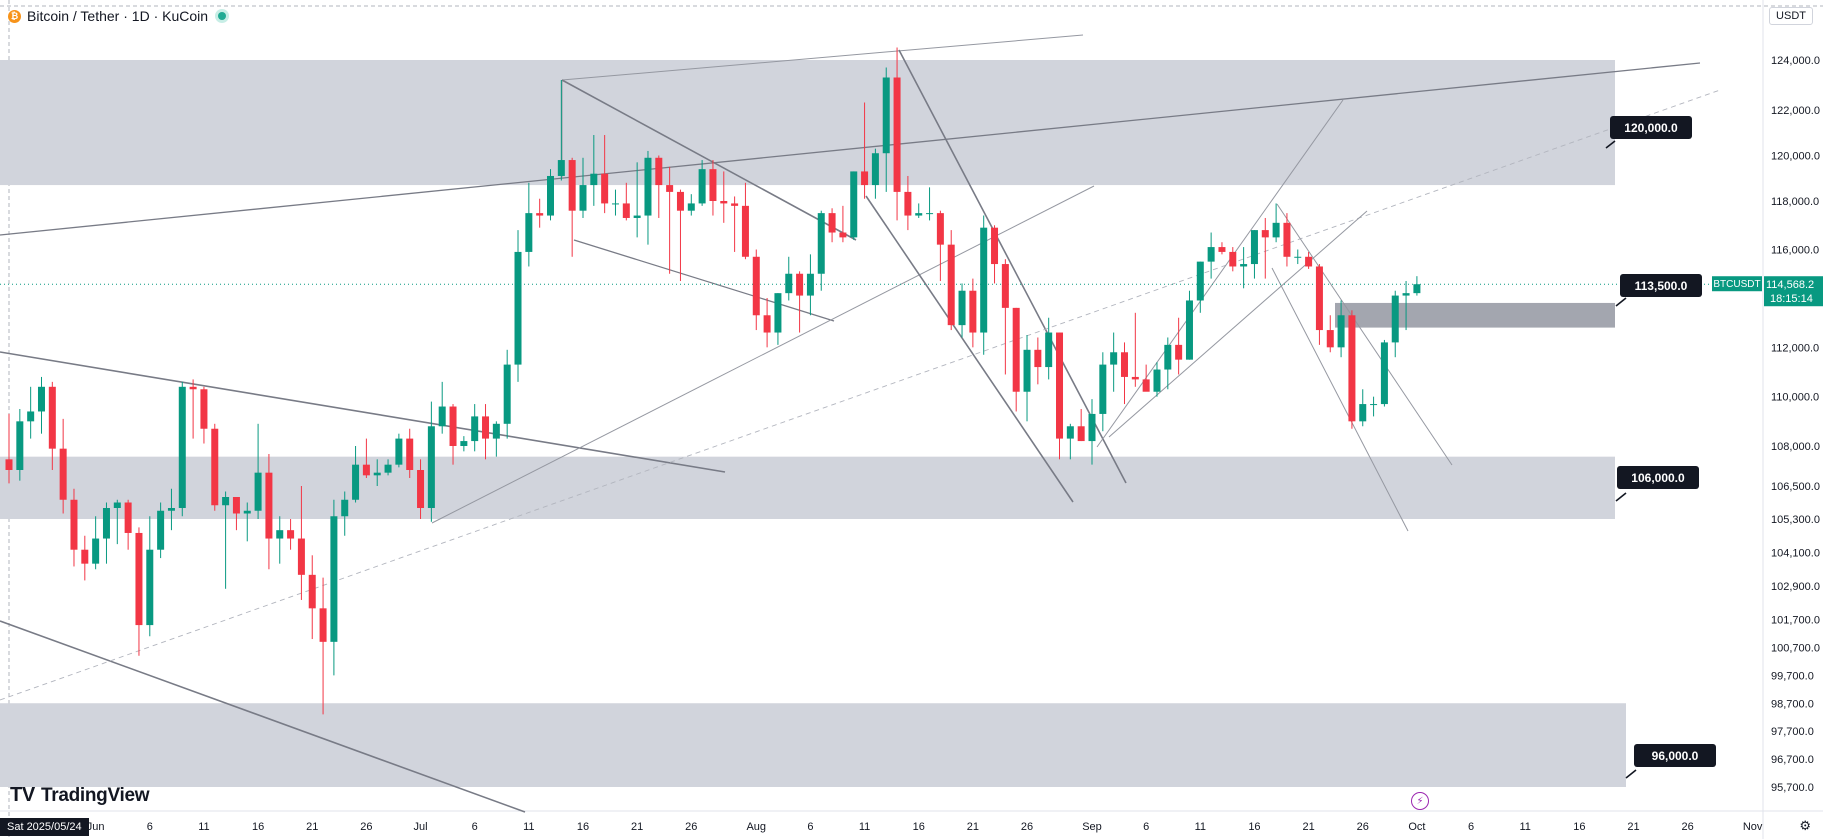 The image size is (1823, 839). I want to click on price-tick-label: 101,700.0, so click(1795, 621).